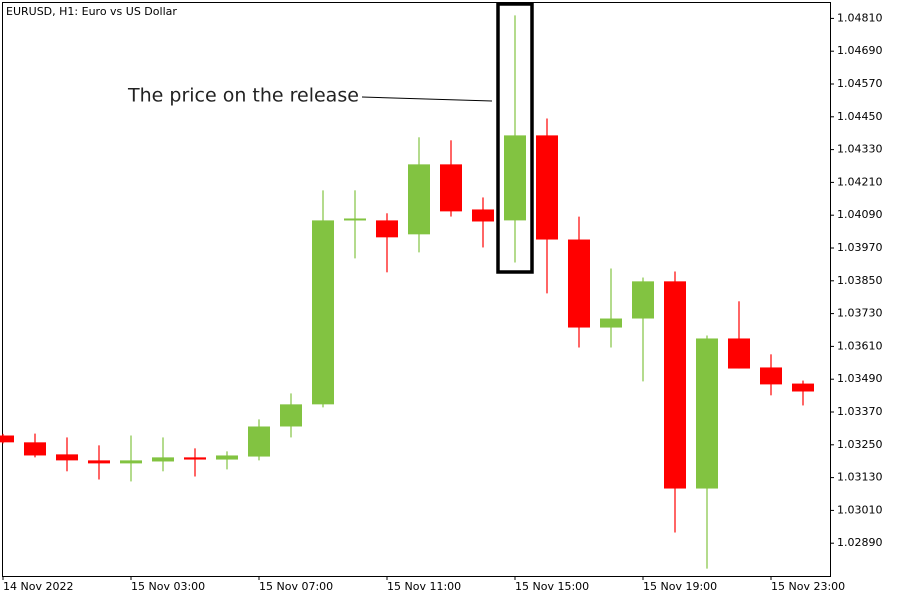  Describe the element at coordinates (860, 149) in the screenshot. I see `y-tick-label: 1.04330` at that location.